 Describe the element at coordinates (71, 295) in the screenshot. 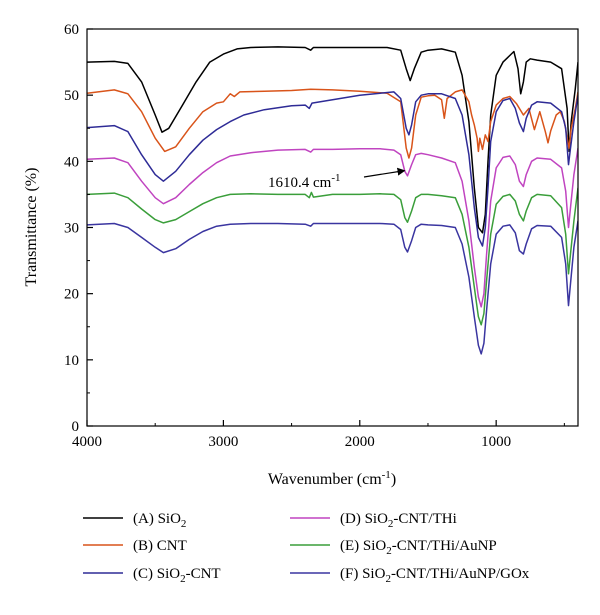

I see `y-tick-label: 20` at that location.